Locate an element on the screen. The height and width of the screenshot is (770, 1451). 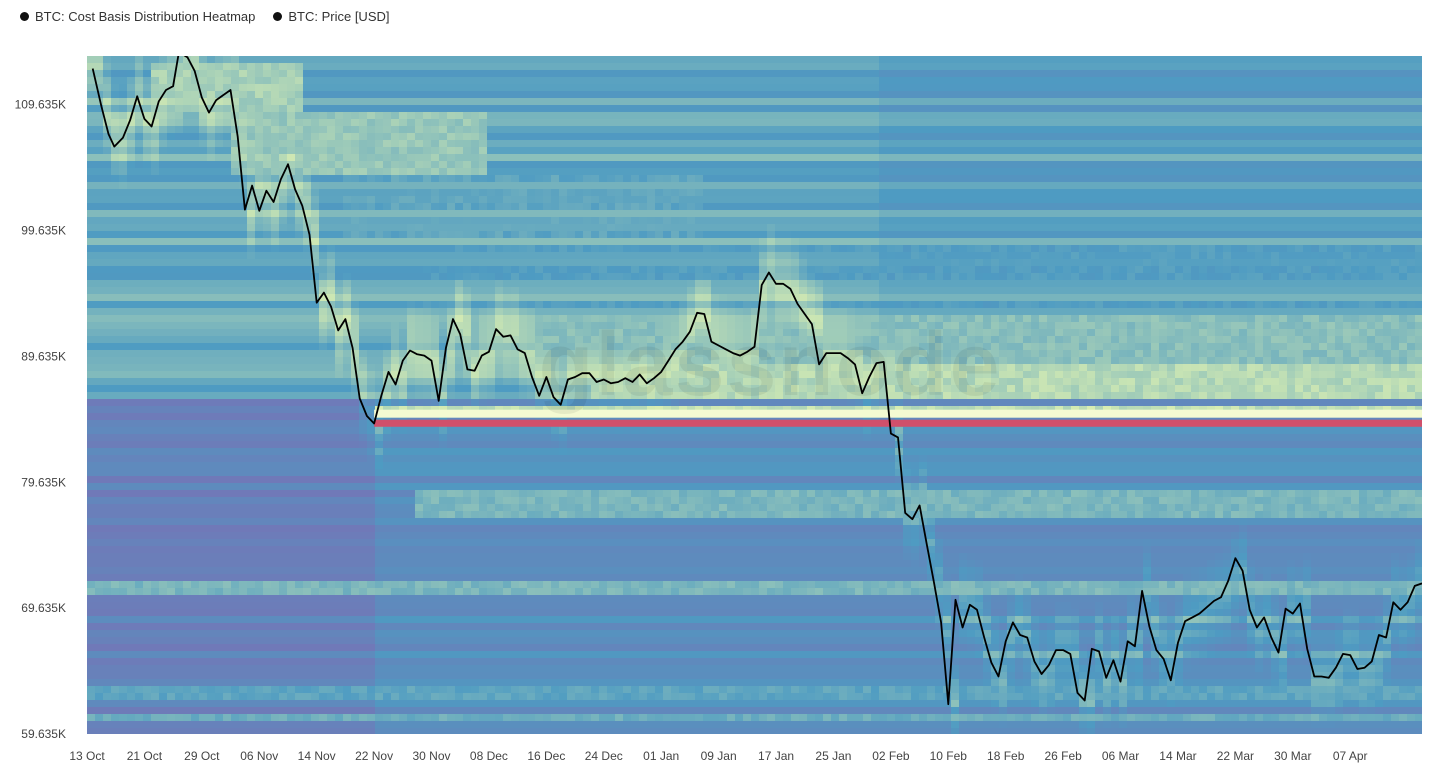
legend-item-price: BTC: Price [USD] is located at coordinates (331, 16).